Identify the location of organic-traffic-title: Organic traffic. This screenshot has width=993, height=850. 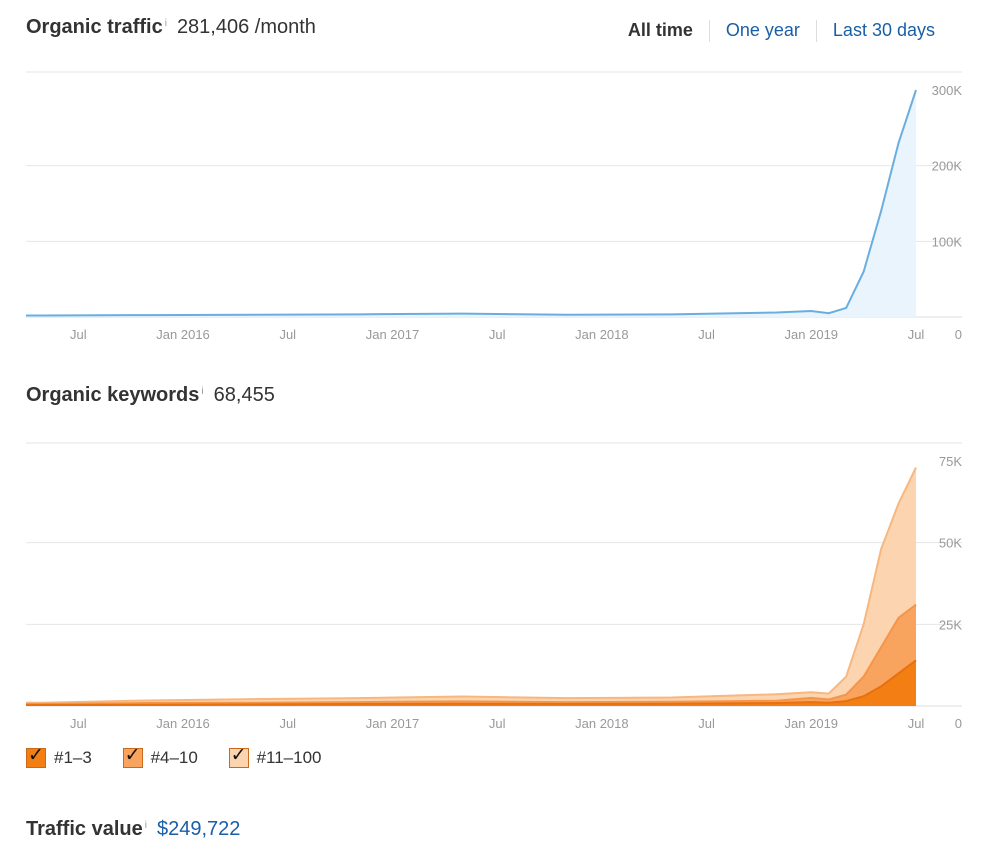
(94, 27).